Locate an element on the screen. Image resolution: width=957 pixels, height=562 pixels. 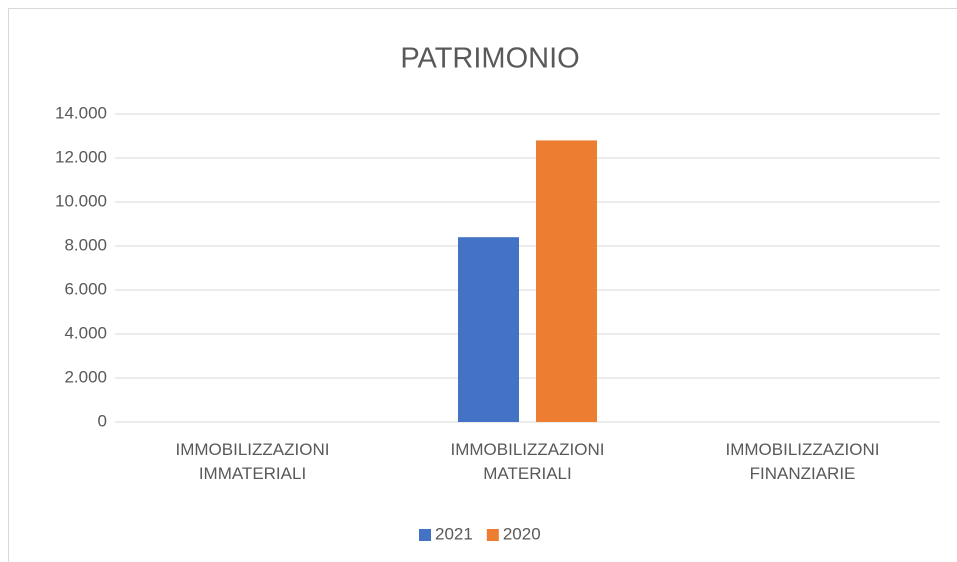
legend-label: 2021 is located at coordinates (454, 533).